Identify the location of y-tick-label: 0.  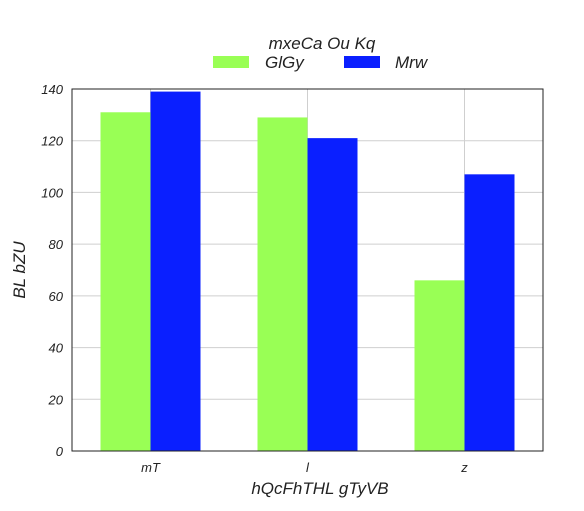
(60, 451).